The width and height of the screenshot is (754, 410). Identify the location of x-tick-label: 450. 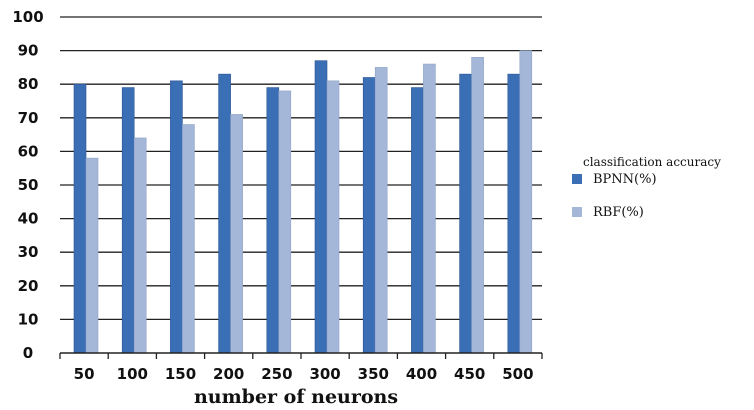
(469, 374).